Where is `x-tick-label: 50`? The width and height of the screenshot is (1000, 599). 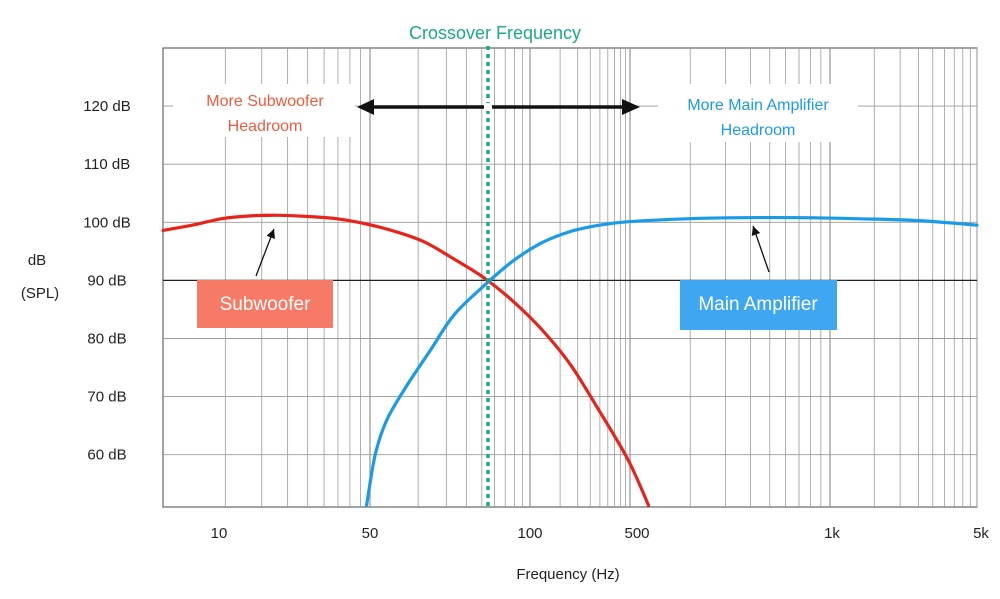
x-tick-label: 50 is located at coordinates (370, 533).